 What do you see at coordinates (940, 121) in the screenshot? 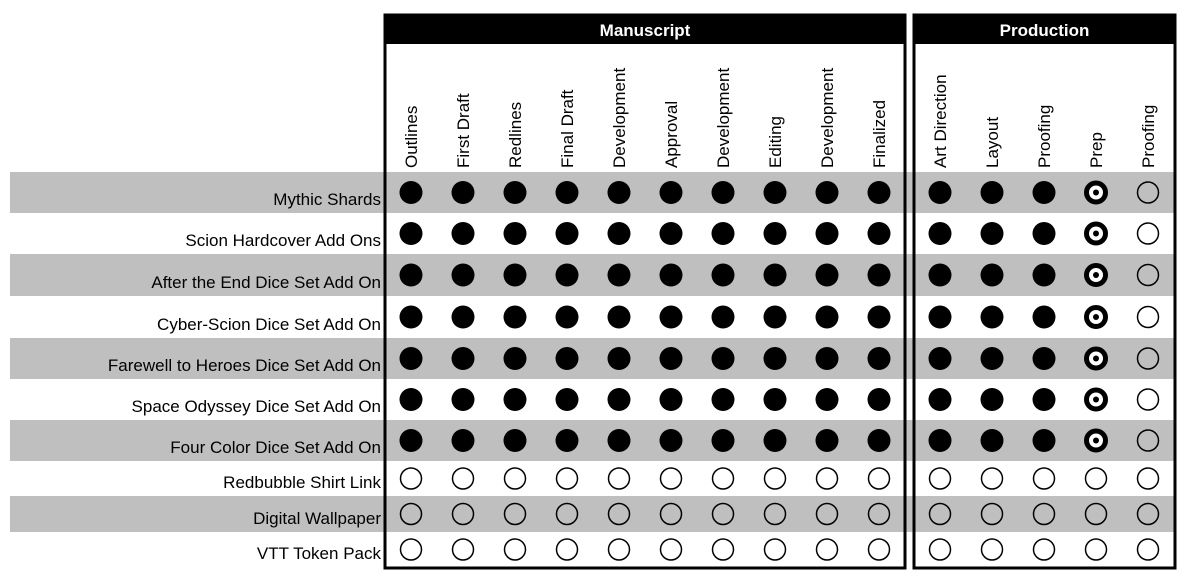
I see `column-header: Art Direction` at bounding box center [940, 121].